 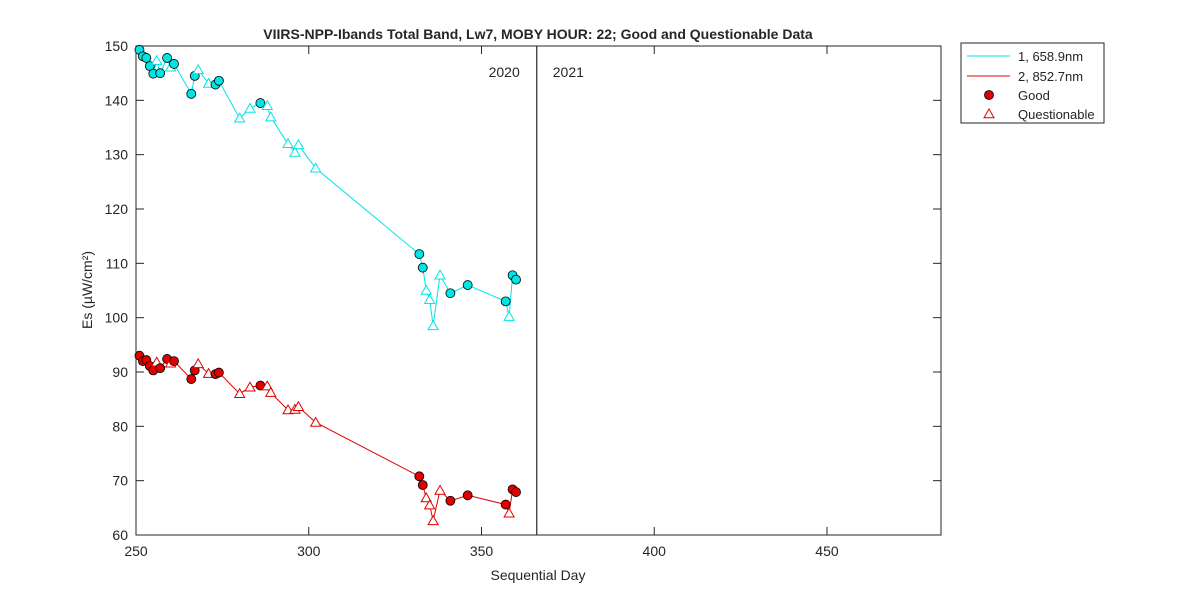 I want to click on year-label-2020: 2020, so click(x=504, y=72).